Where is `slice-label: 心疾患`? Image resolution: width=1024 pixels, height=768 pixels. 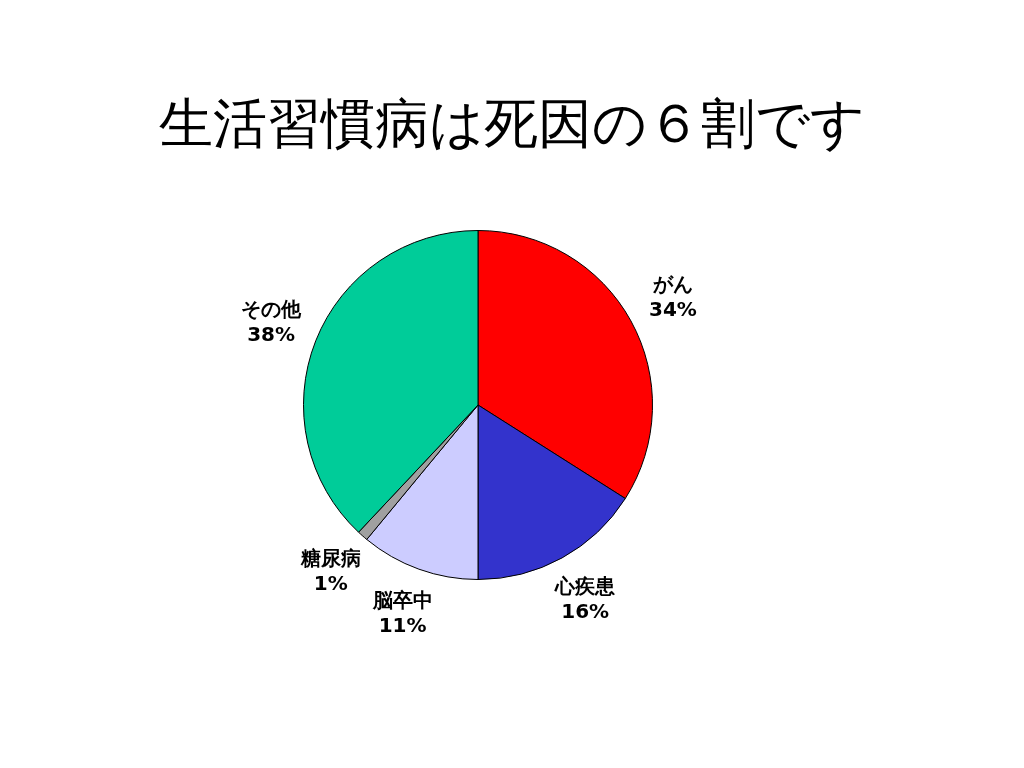 slice-label: 心疾患 is located at coordinates (585, 585).